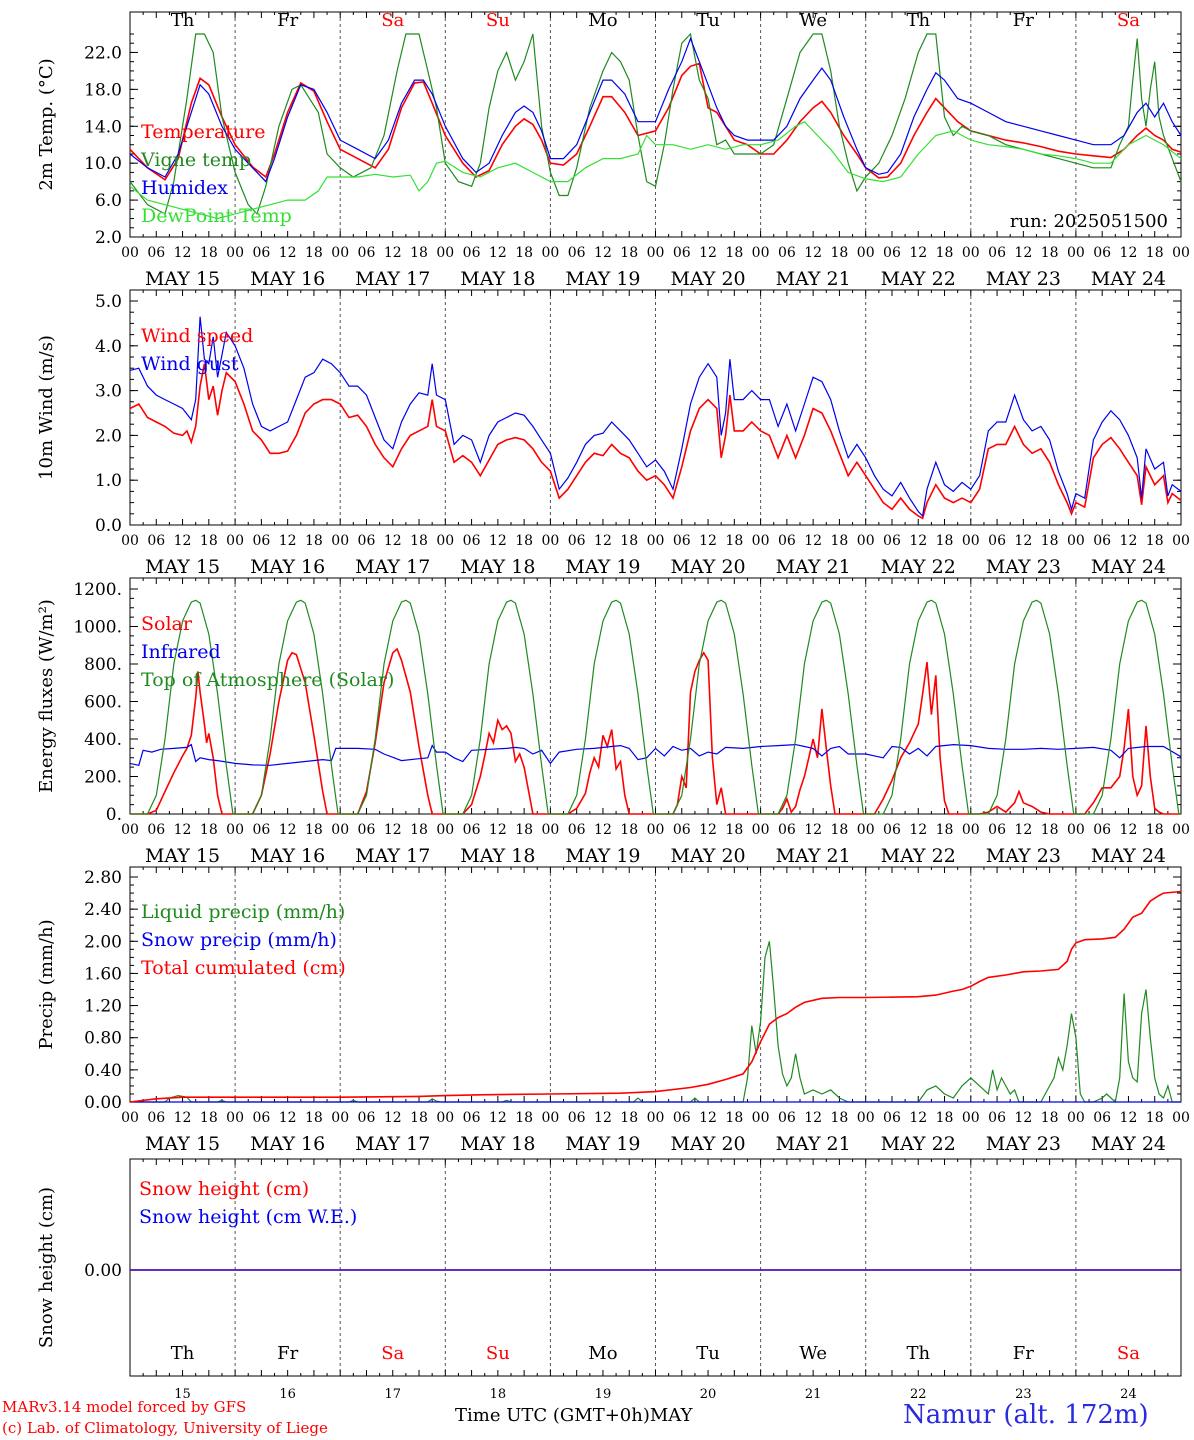  Describe the element at coordinates (103, 1007) in the screenshot. I see `y-tick-label: 1.20` at that location.